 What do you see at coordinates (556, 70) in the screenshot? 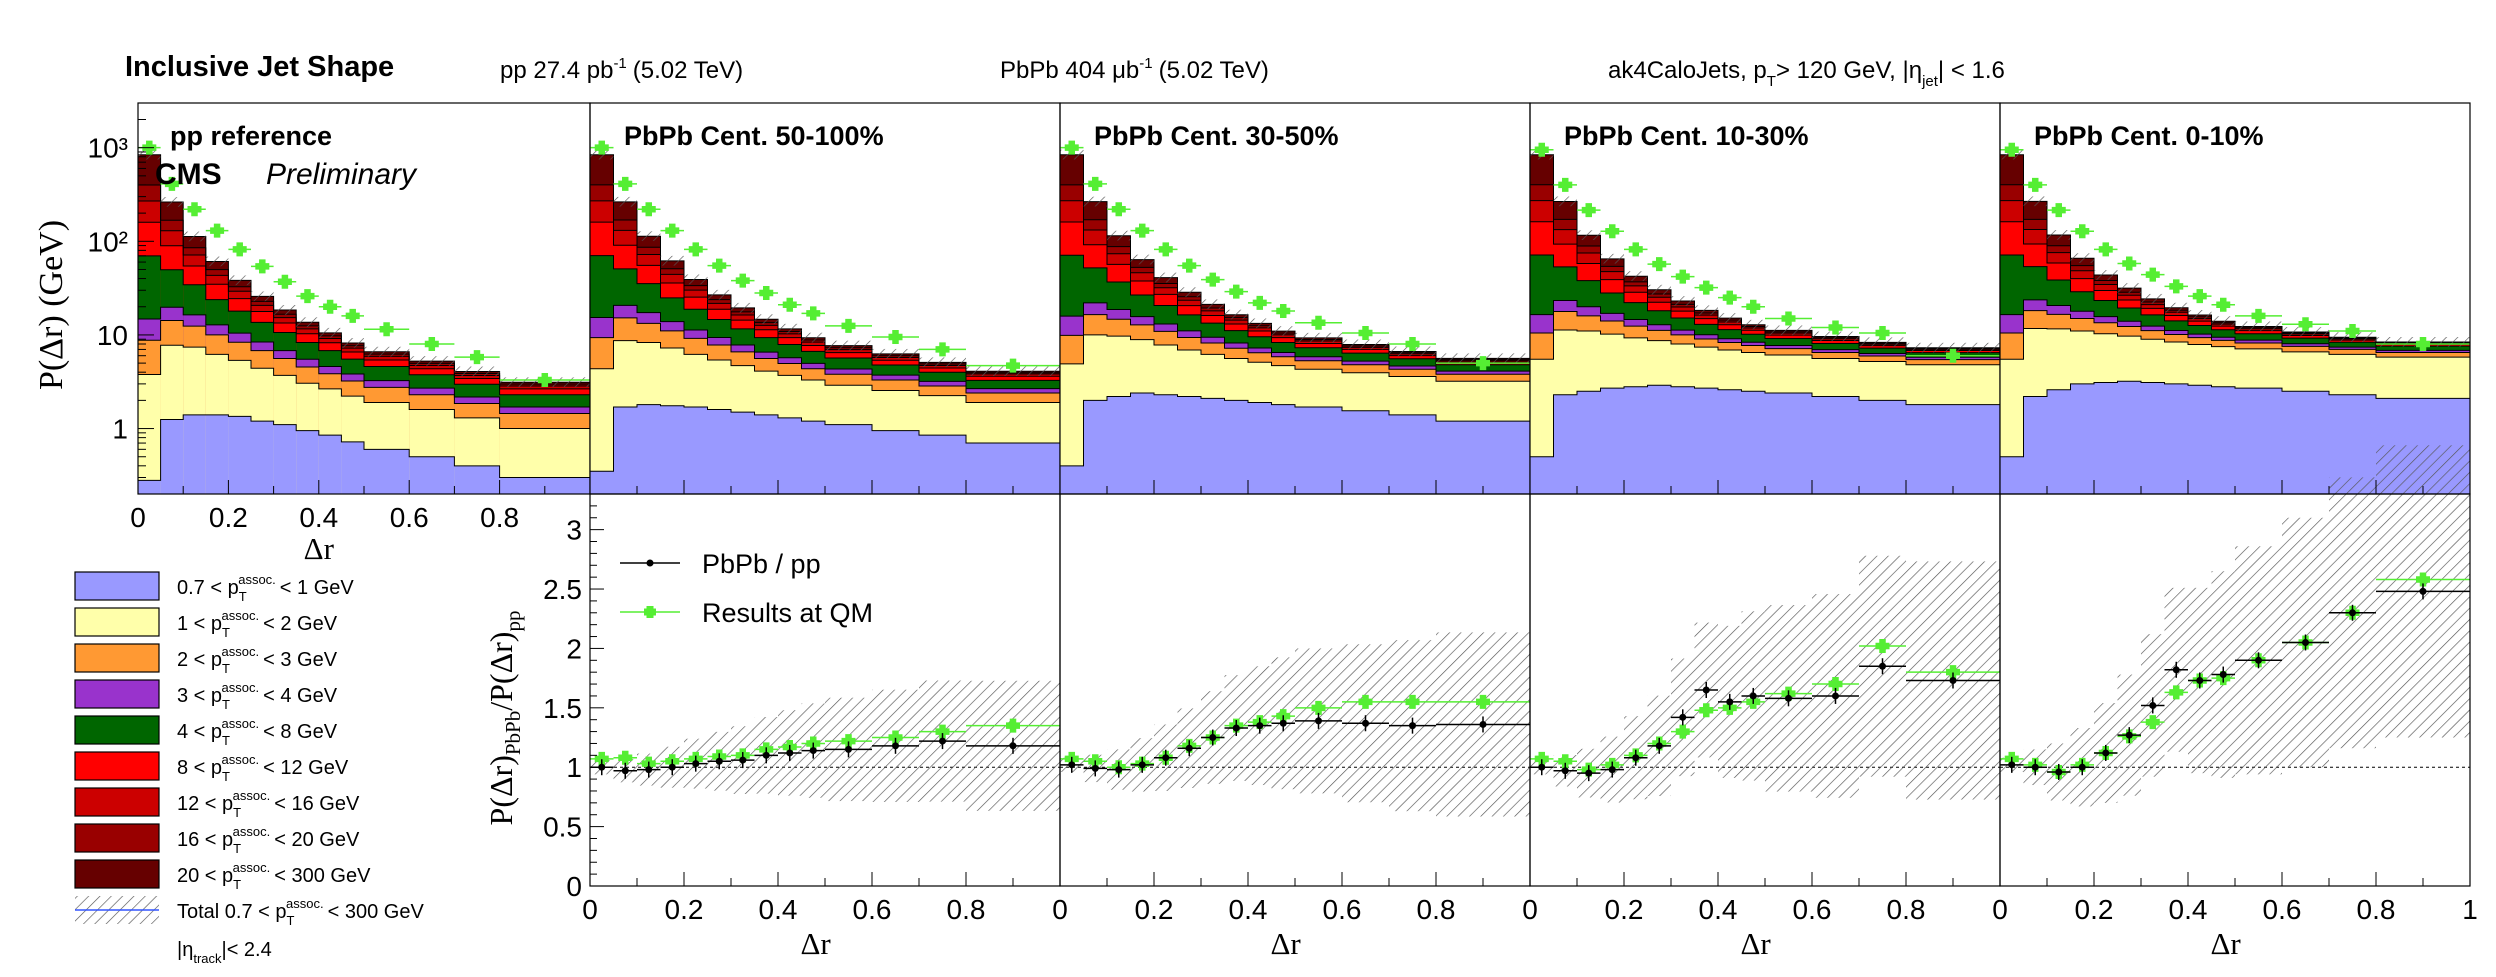
I see `pp-lumi-text: pp 27.4 pb` at bounding box center [556, 70].